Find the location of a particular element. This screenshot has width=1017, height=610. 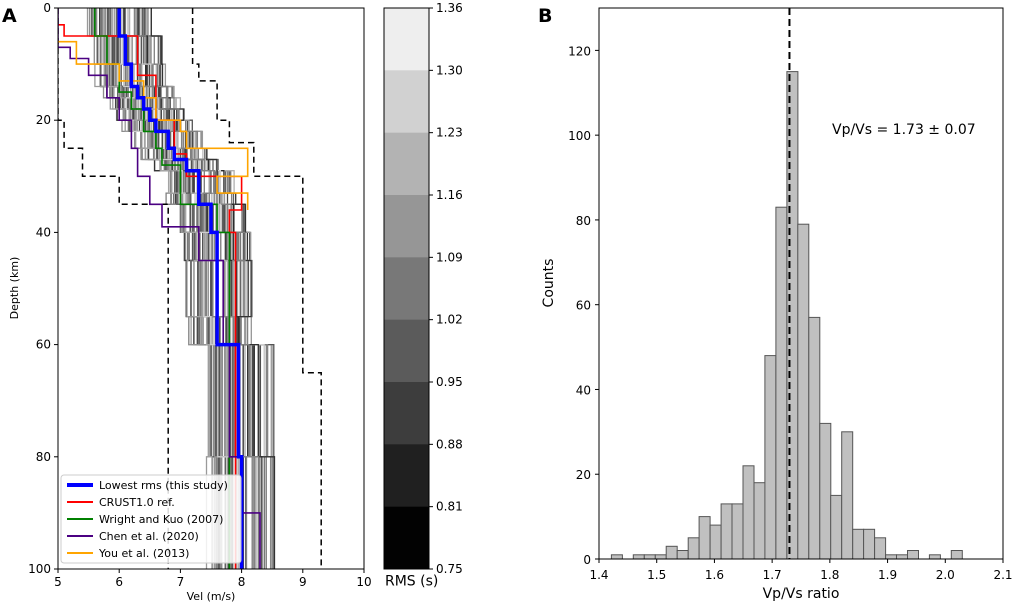

colorbar-tick-label: 1.16 is located at coordinates (449, 195).